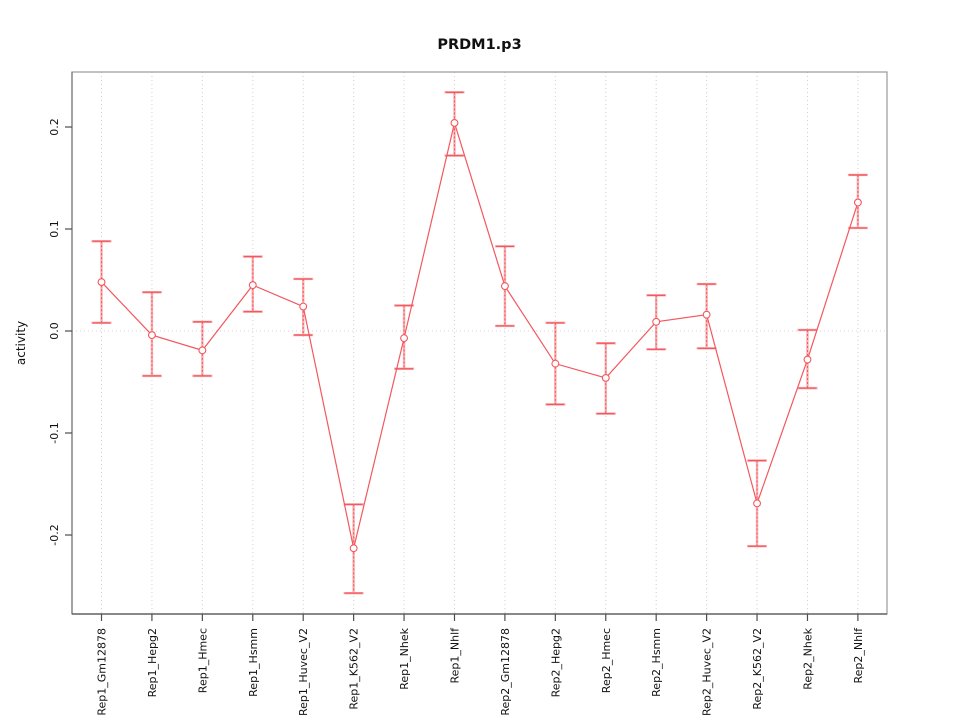  What do you see at coordinates (54, 432) in the screenshot?
I see `y-tick-label: -0.1` at bounding box center [54, 432].